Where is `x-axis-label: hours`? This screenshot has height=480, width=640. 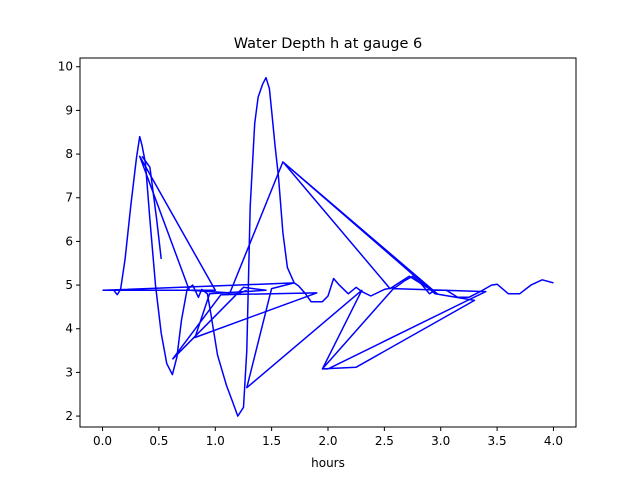
x-axis-label: hours is located at coordinates (328, 463).